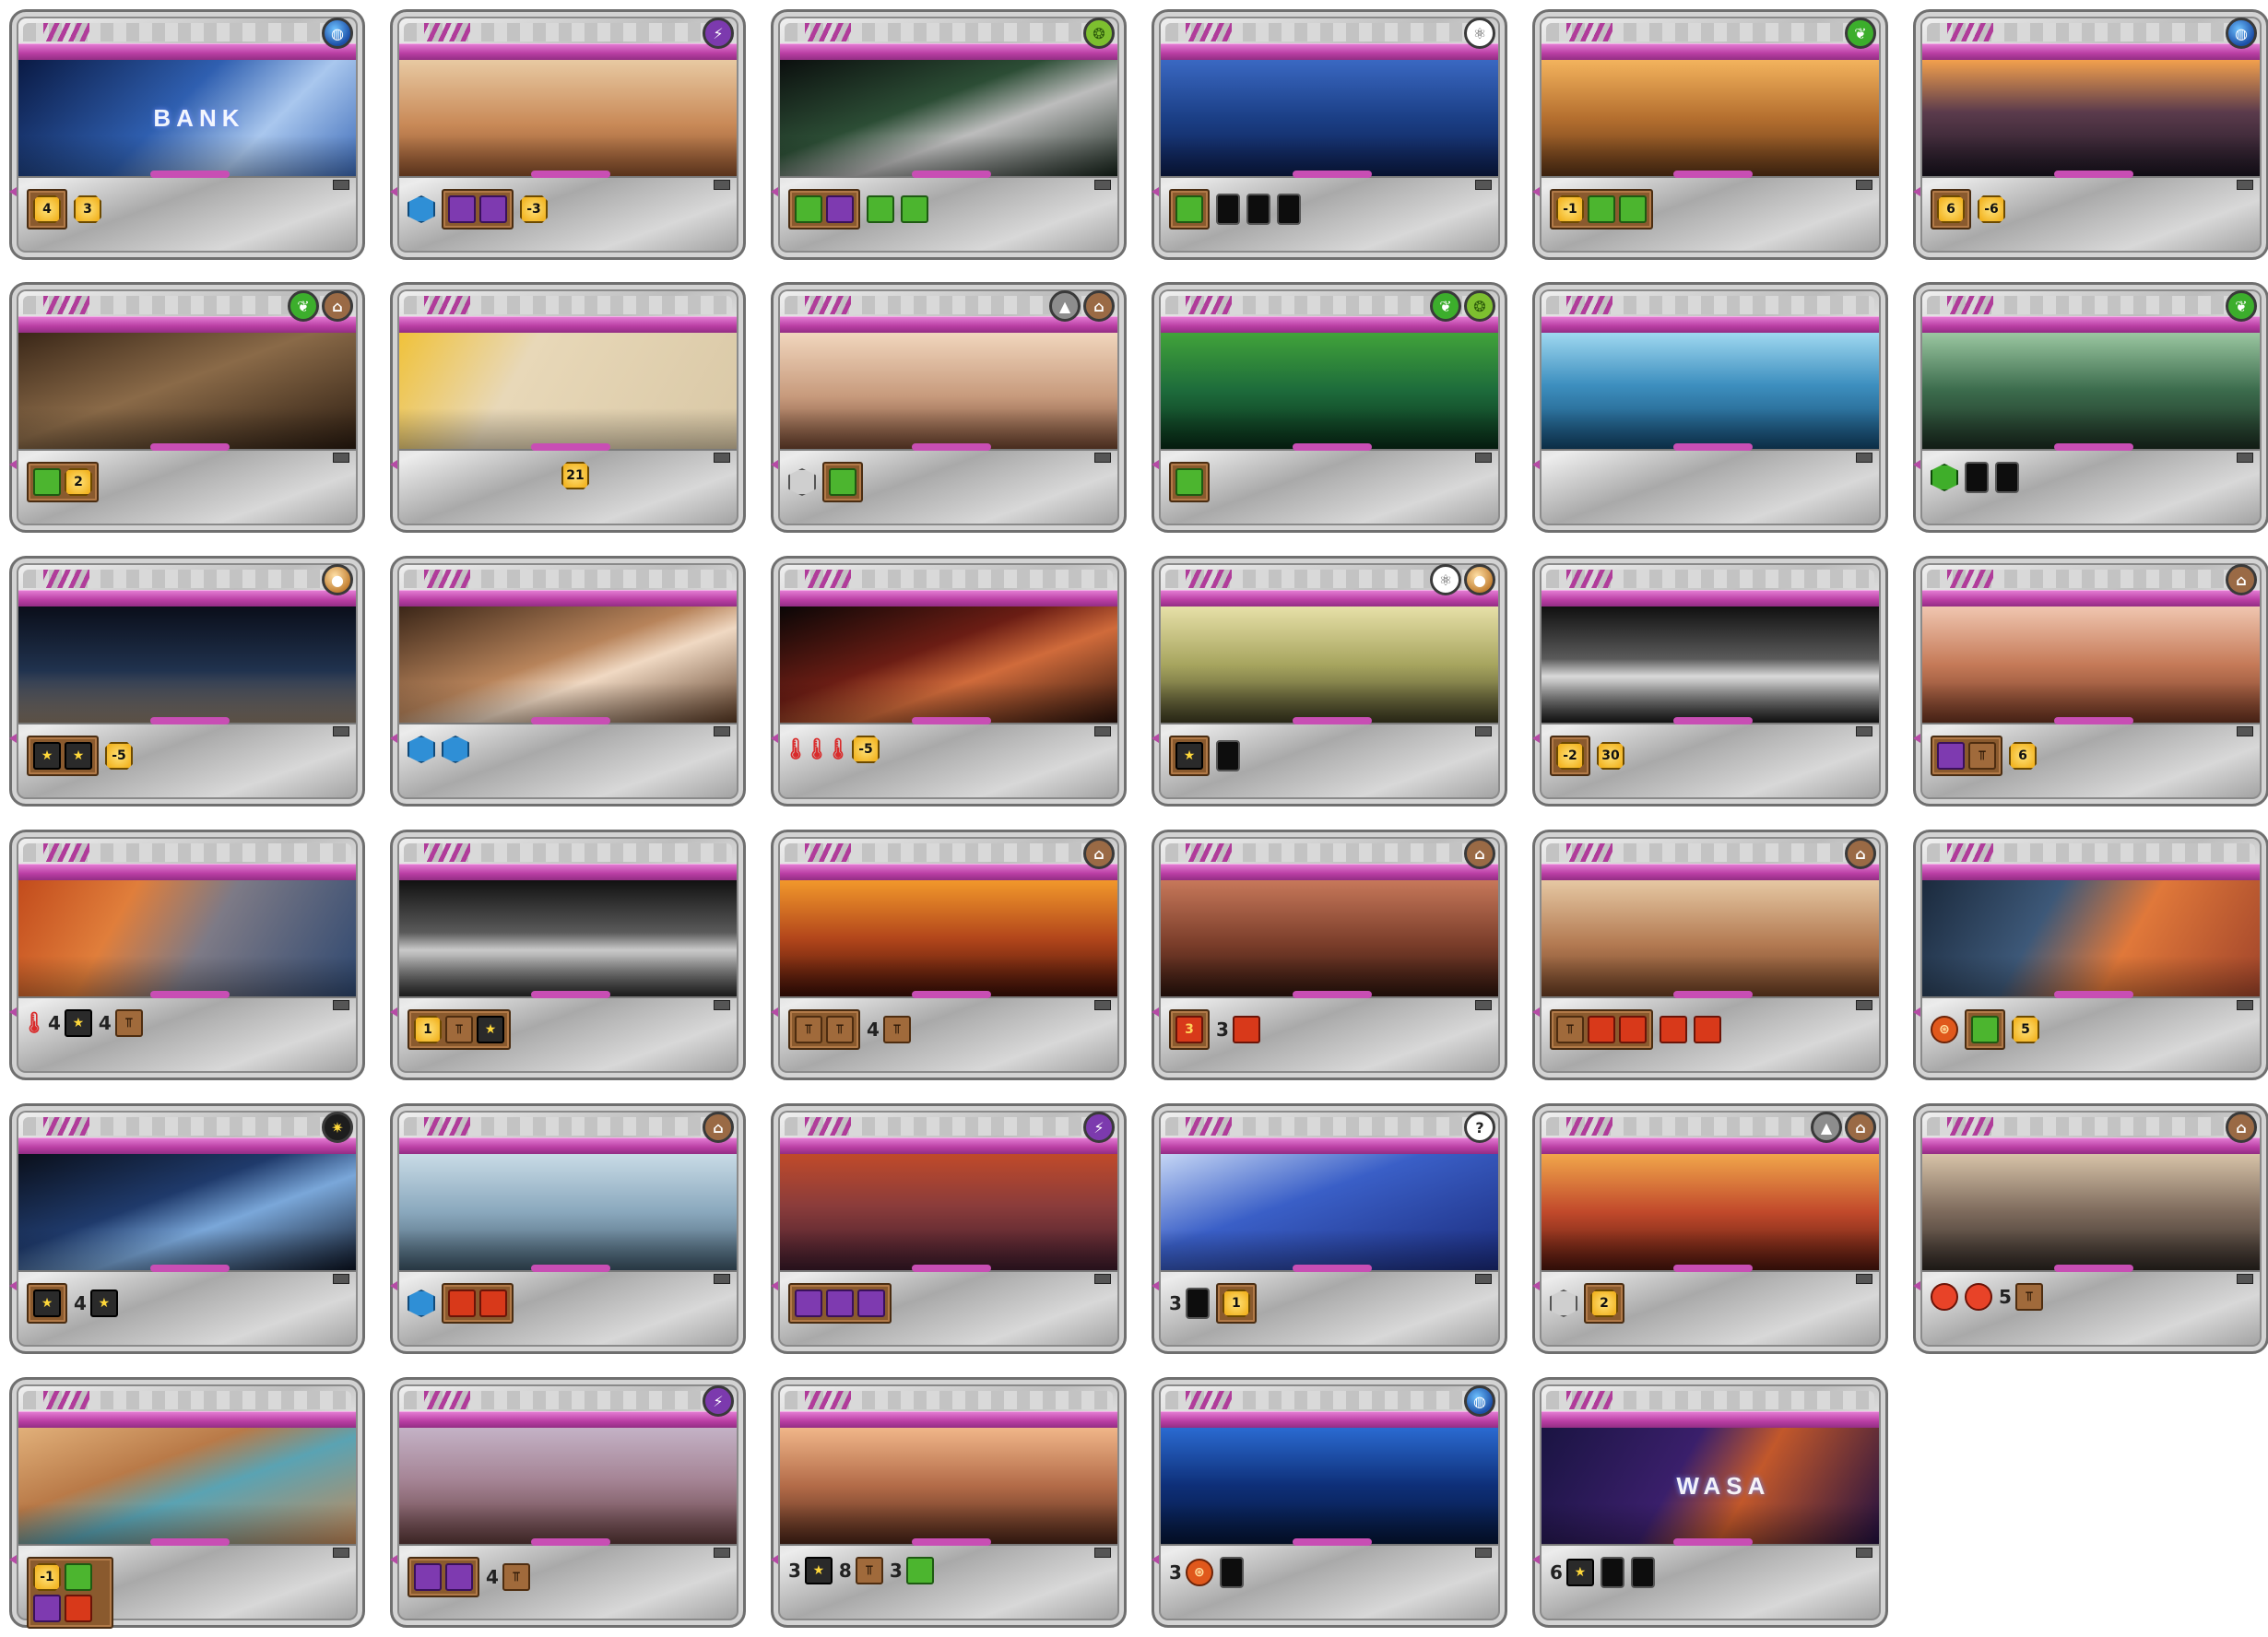 This screenshot has width=2268, height=1637. Describe the element at coordinates (187, 482) in the screenshot. I see `card-effects: 2` at that location.